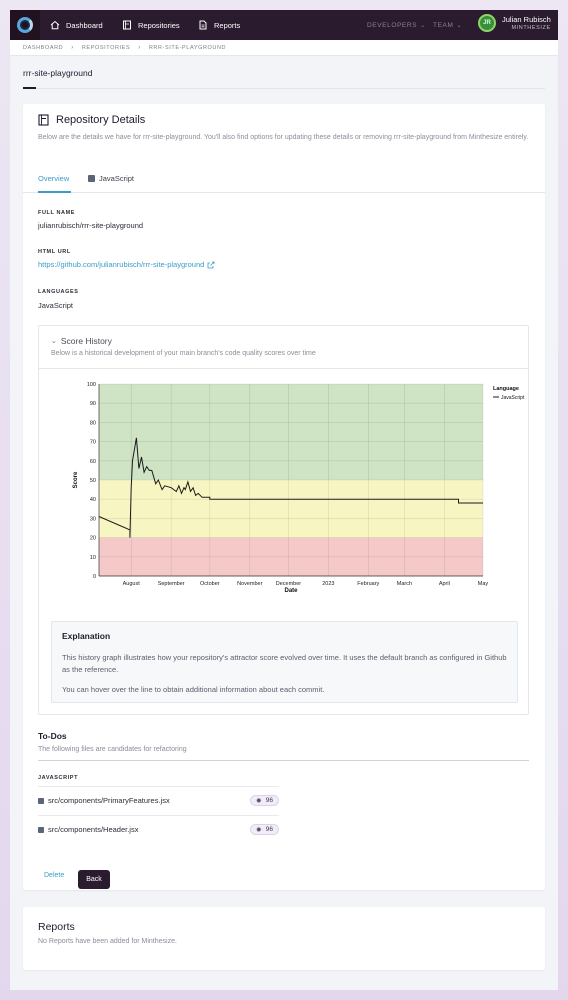  I want to click on delete-button: Delete, so click(54, 875).